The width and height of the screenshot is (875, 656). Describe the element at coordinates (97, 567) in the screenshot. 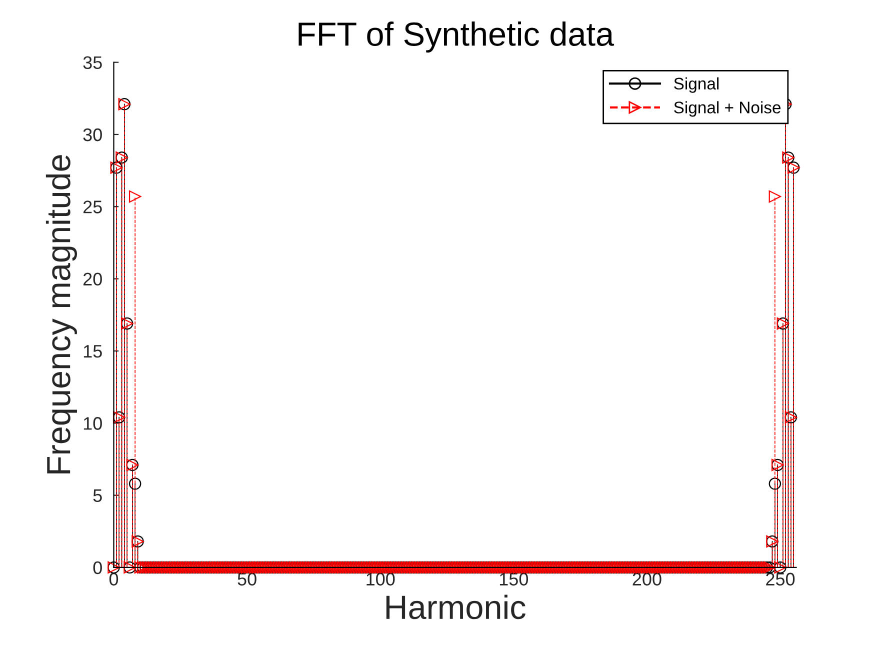

I see `y-tick-label: 0` at that location.